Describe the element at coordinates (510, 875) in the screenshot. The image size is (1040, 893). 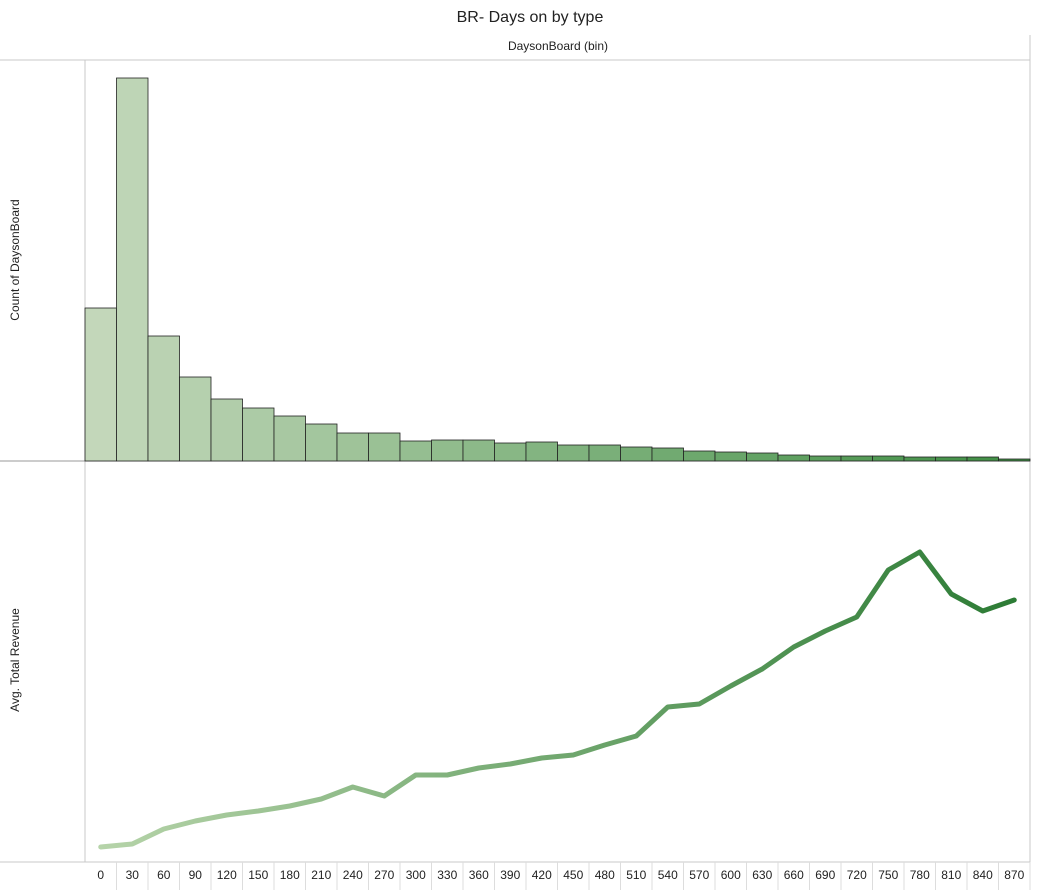
I see `x-tick-label: 390` at that location.